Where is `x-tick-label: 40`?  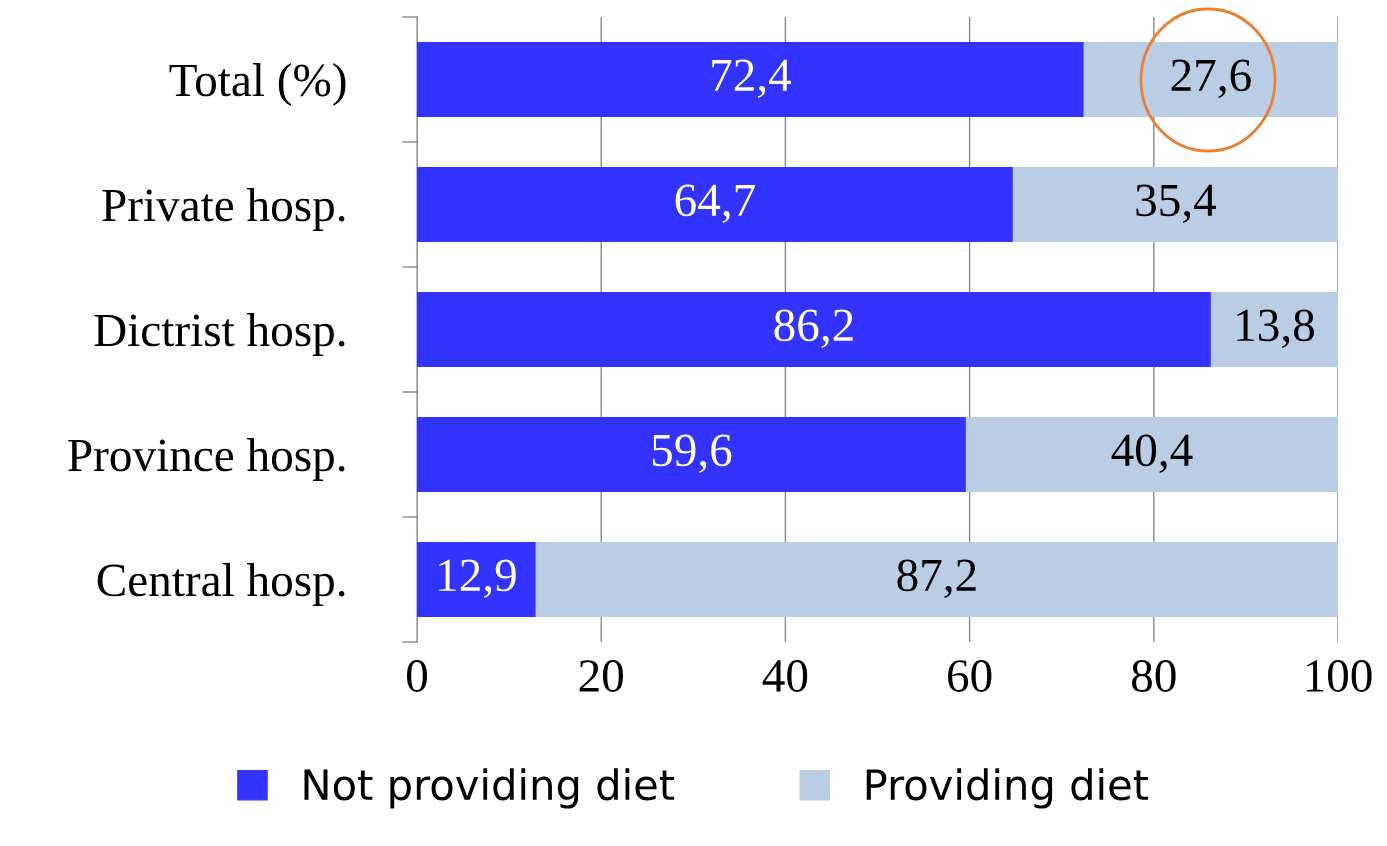
x-tick-label: 40 is located at coordinates (785, 676).